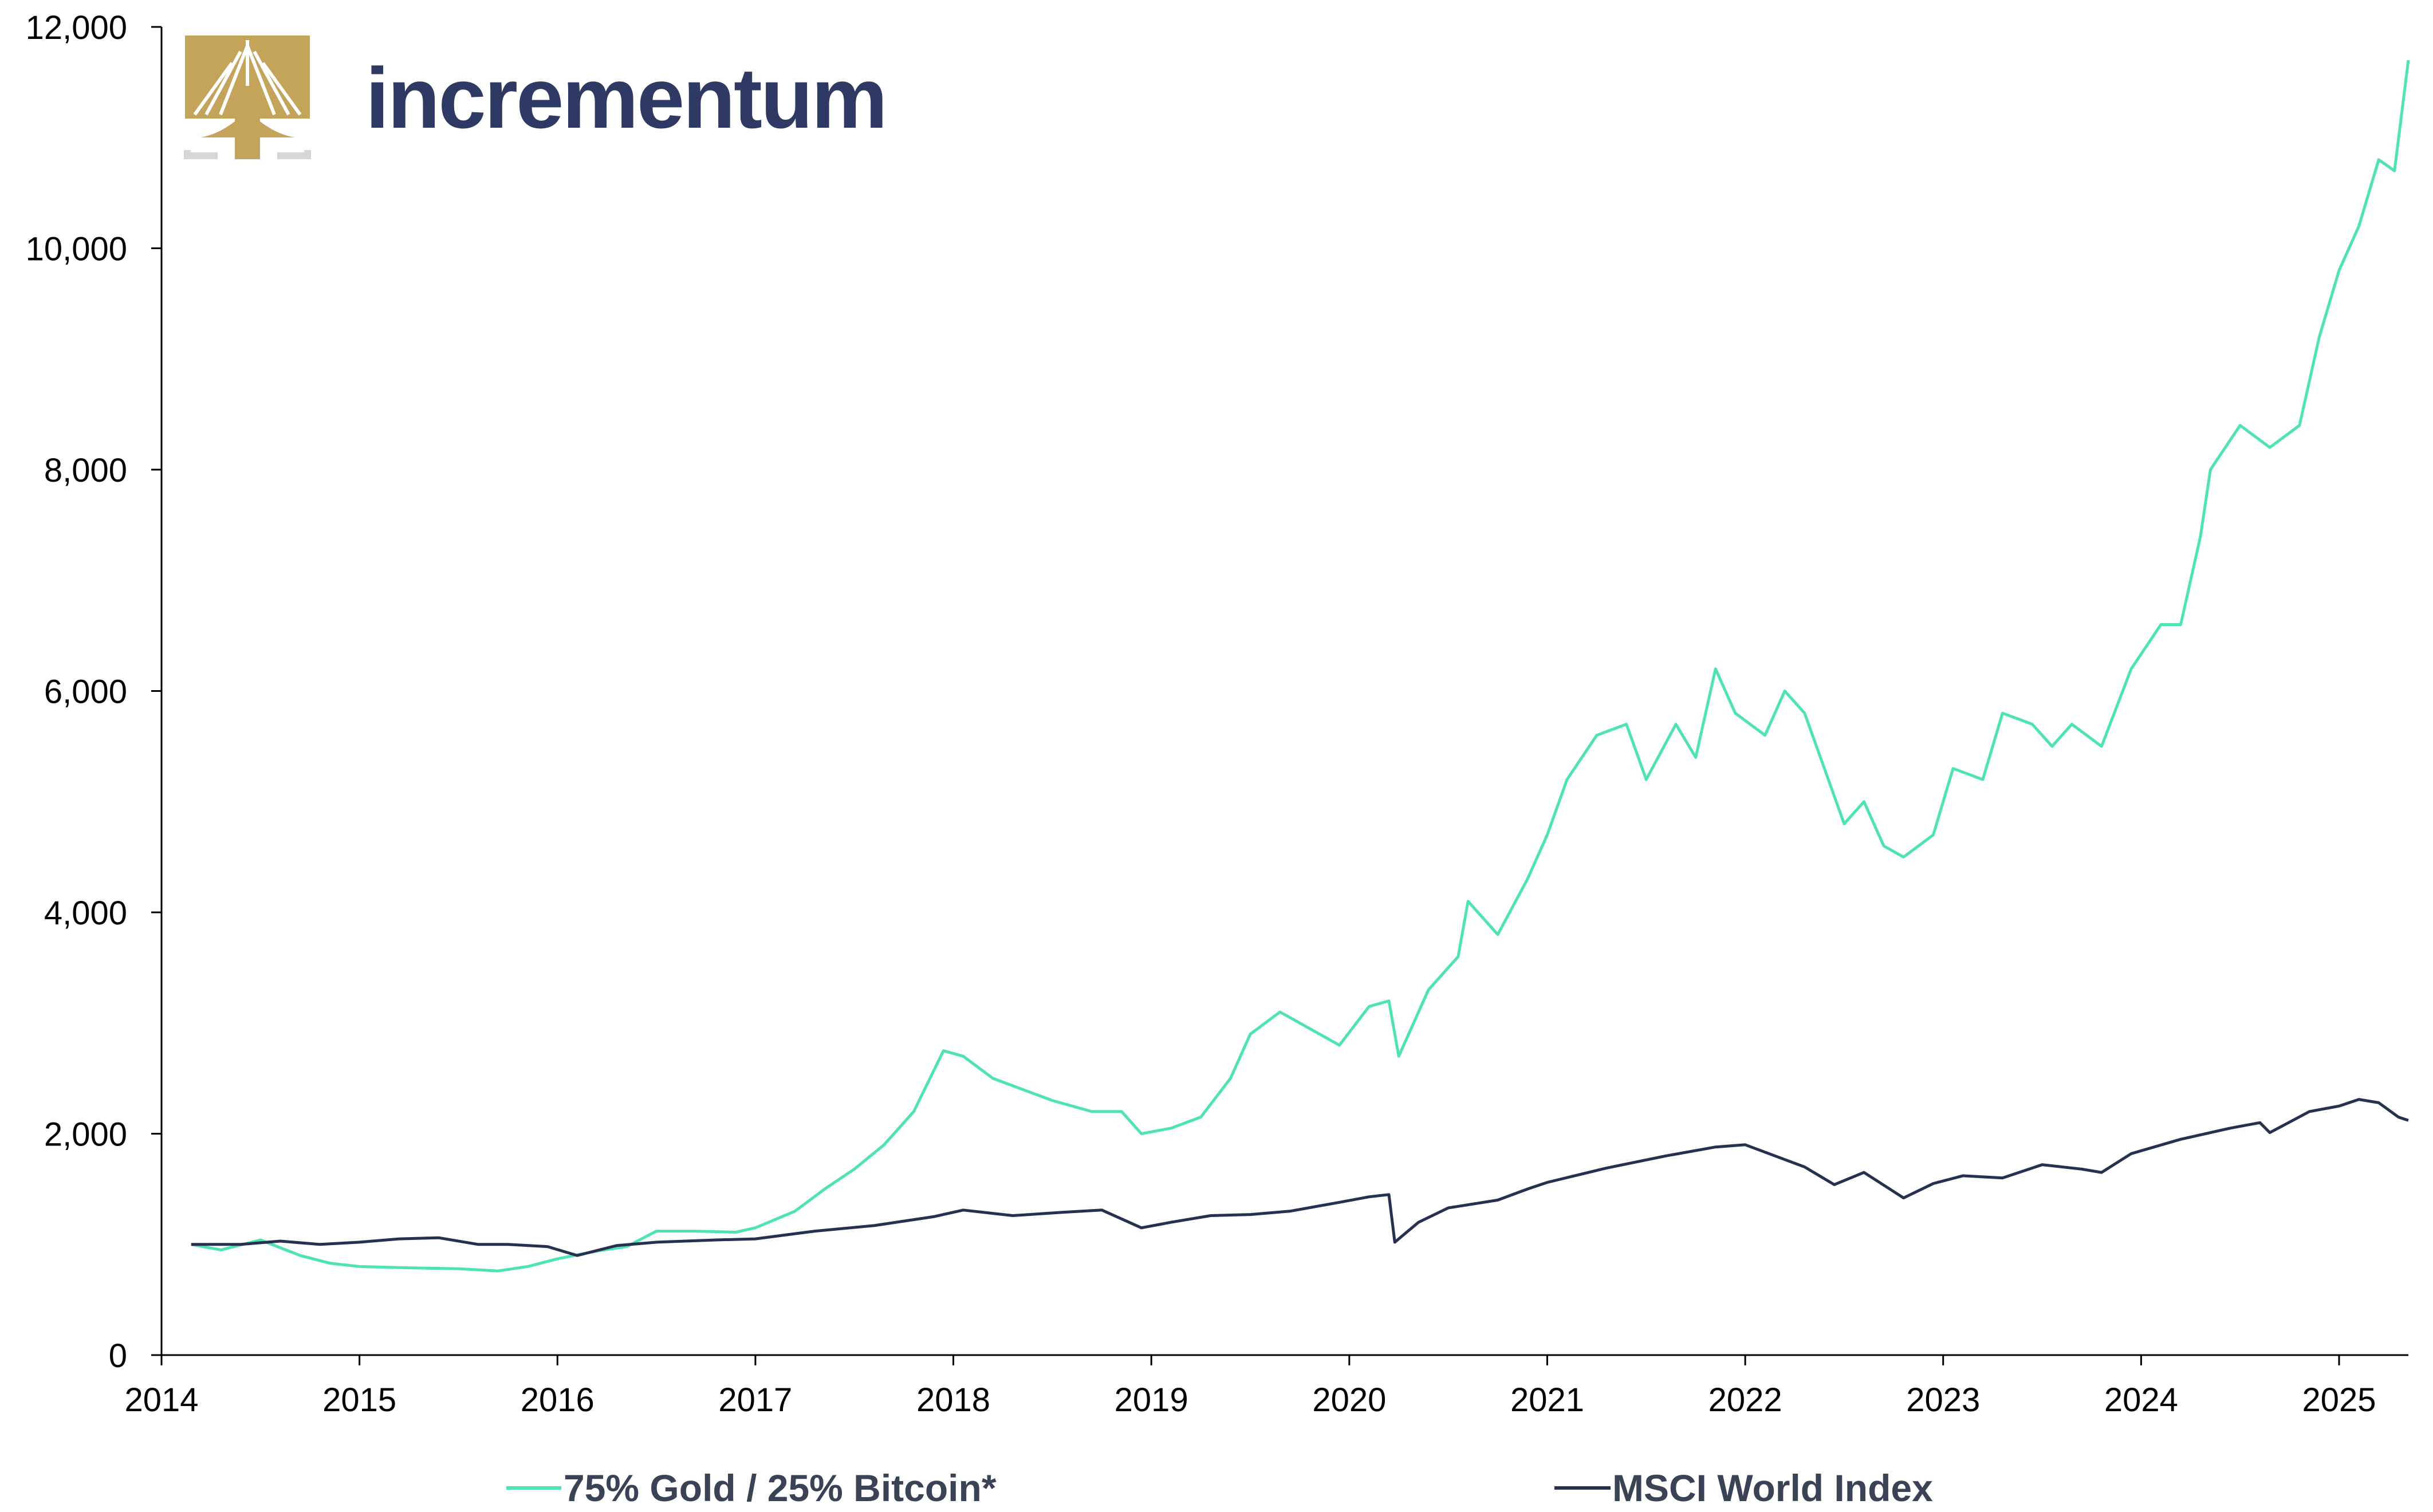  What do you see at coordinates (1943, 1400) in the screenshot?
I see `x-tick-label: 2023` at bounding box center [1943, 1400].